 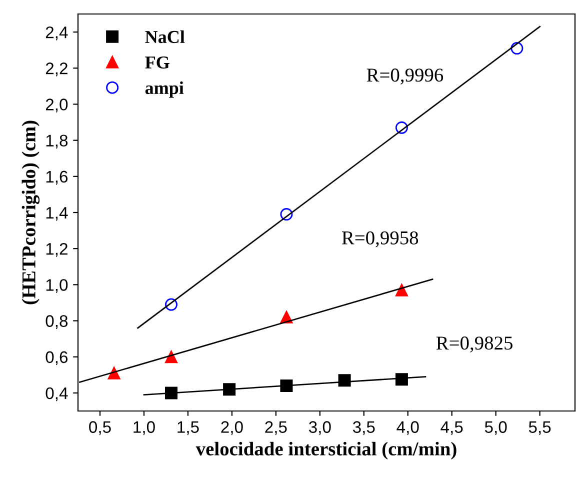 What do you see at coordinates (232, 428) in the screenshot?
I see `x-tick-label: 2,0` at bounding box center [232, 428].